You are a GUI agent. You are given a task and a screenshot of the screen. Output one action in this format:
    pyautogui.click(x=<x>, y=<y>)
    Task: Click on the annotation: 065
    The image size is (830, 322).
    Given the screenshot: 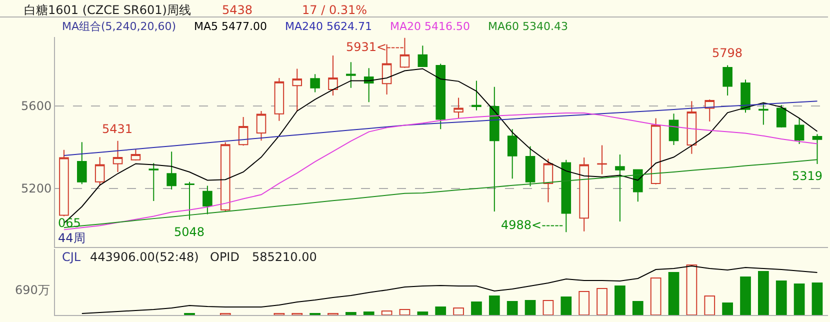 What is the action you would take?
    pyautogui.click(x=69, y=223)
    